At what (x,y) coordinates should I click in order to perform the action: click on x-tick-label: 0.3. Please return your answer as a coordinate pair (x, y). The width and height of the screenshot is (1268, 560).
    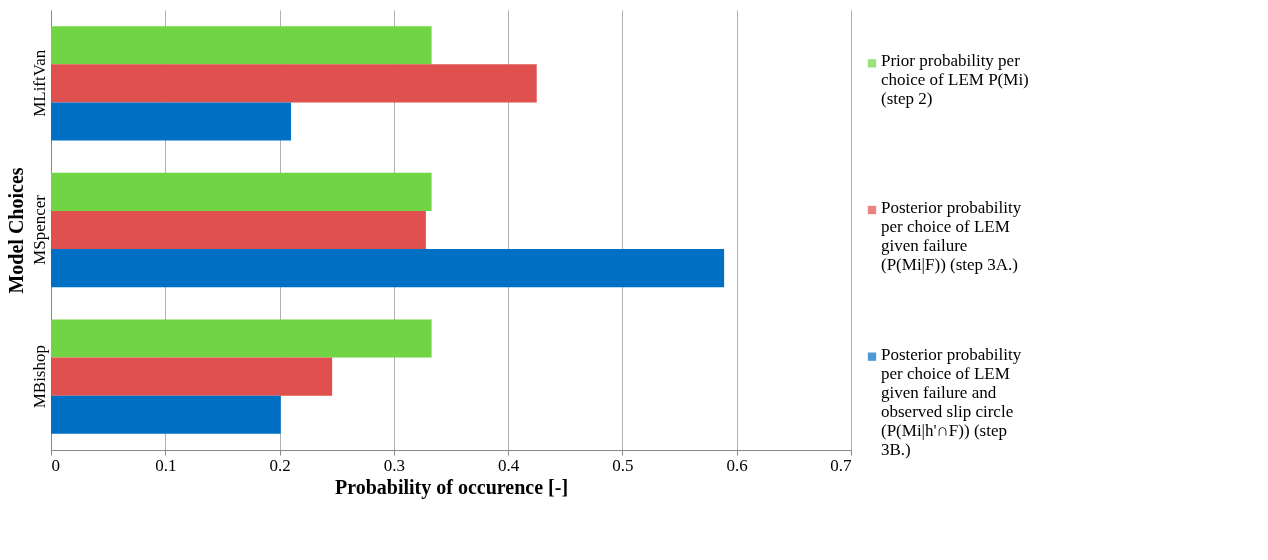
    Looking at the image, I should click on (394, 465).